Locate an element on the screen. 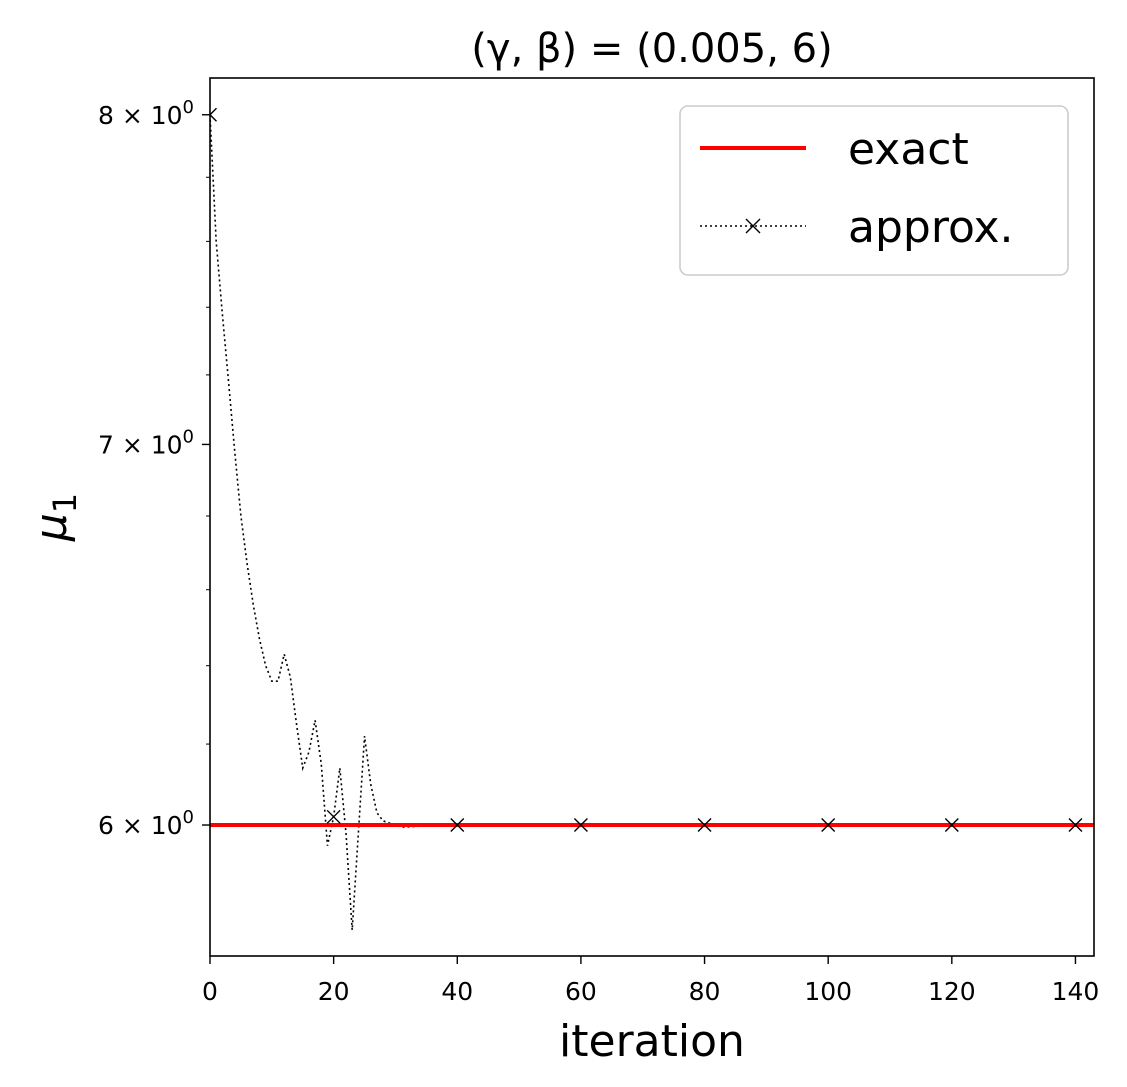 This screenshot has height=1087, width=1127. legend-label-approx: approx. is located at coordinates (931, 227).